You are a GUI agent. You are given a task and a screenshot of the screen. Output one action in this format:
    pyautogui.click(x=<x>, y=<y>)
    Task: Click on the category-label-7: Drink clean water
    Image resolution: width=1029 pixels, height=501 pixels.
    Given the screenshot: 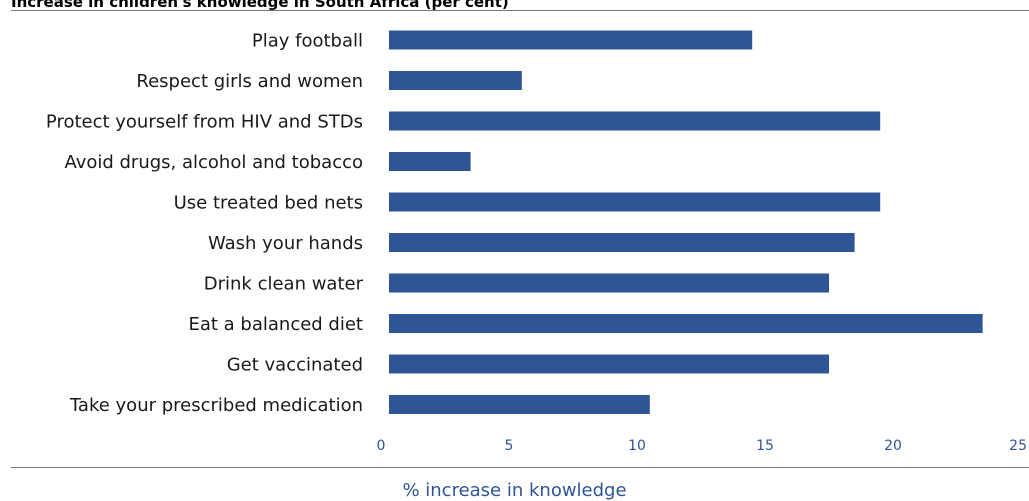 What is the action you would take?
    pyautogui.click(x=284, y=284)
    